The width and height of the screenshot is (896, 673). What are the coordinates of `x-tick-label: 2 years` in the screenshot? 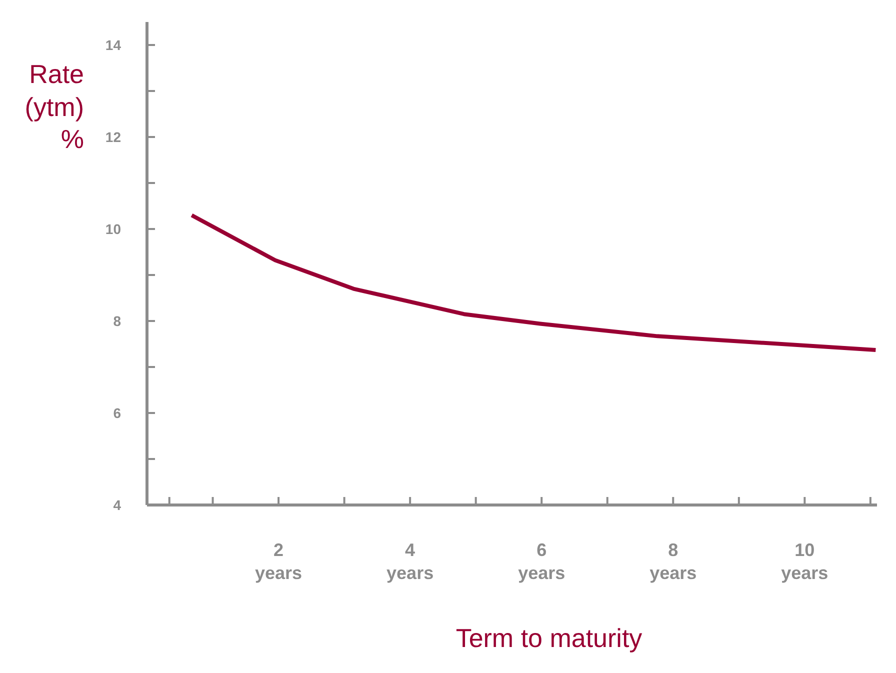 It's located at (278, 561).